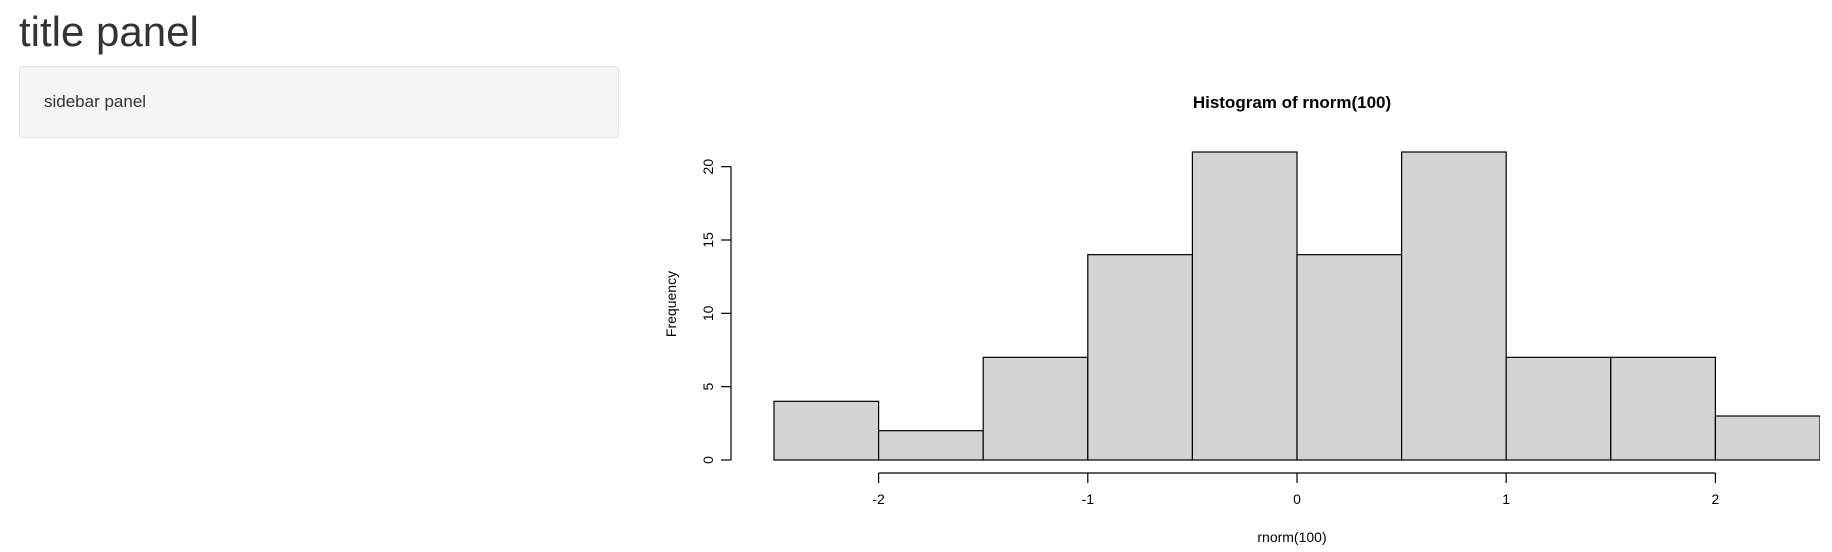 Image resolution: width=1832 pixels, height=552 pixels. What do you see at coordinates (1297, 499) in the screenshot?
I see `x-tick-label: 0` at bounding box center [1297, 499].